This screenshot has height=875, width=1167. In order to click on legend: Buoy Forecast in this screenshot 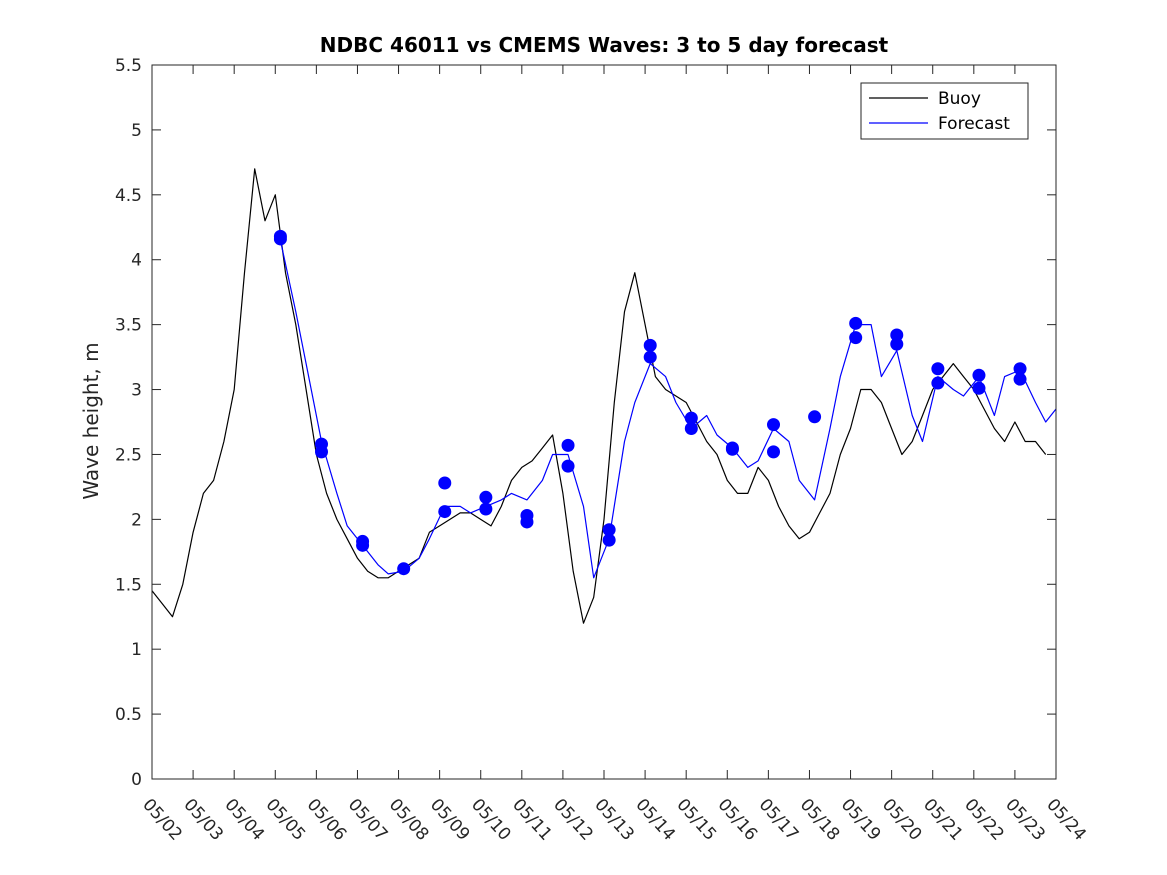, I will do `click(944, 111)`.